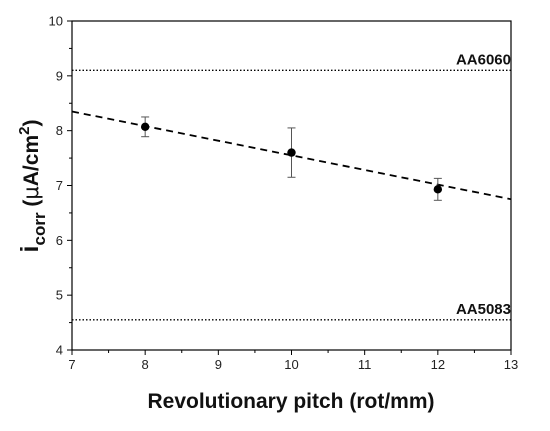  I want to click on y-axis-title: icorr (μA/cm2), so click(32, 186).